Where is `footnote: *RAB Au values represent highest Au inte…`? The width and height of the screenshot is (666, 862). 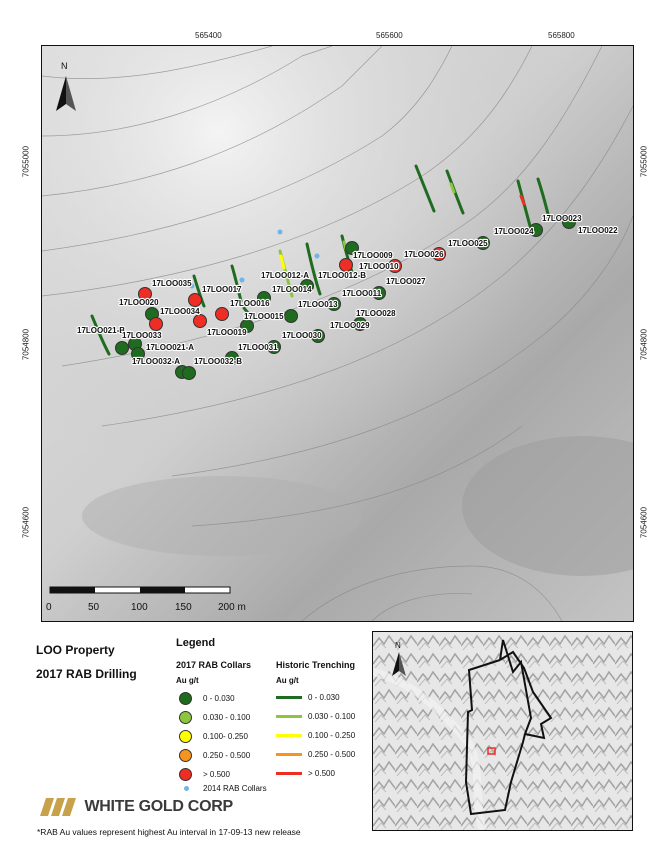 footnote: *RAB Au values represent highest Au inte… is located at coordinates (169, 832).